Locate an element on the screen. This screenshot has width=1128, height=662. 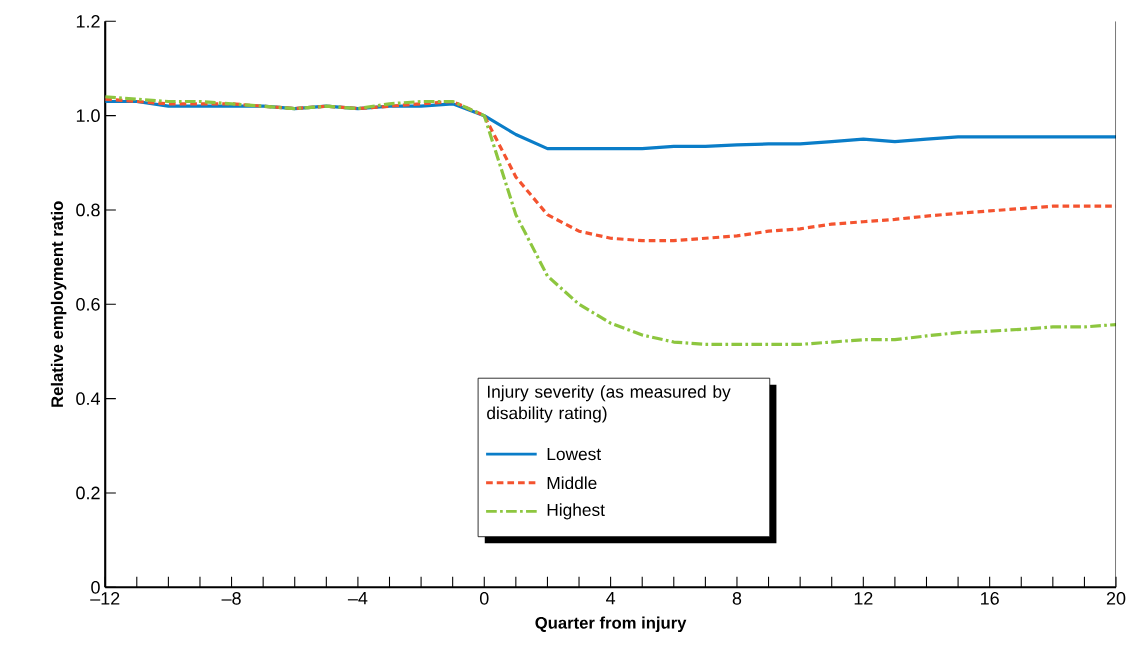
x-tick-label: 12 is located at coordinates (863, 598).